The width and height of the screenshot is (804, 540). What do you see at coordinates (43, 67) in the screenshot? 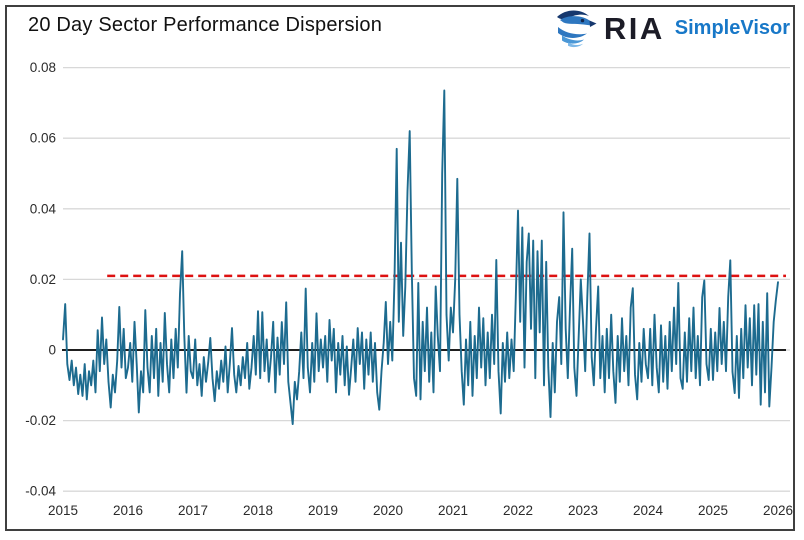
I see `y-axis-tick-label: 0.08` at bounding box center [43, 67].